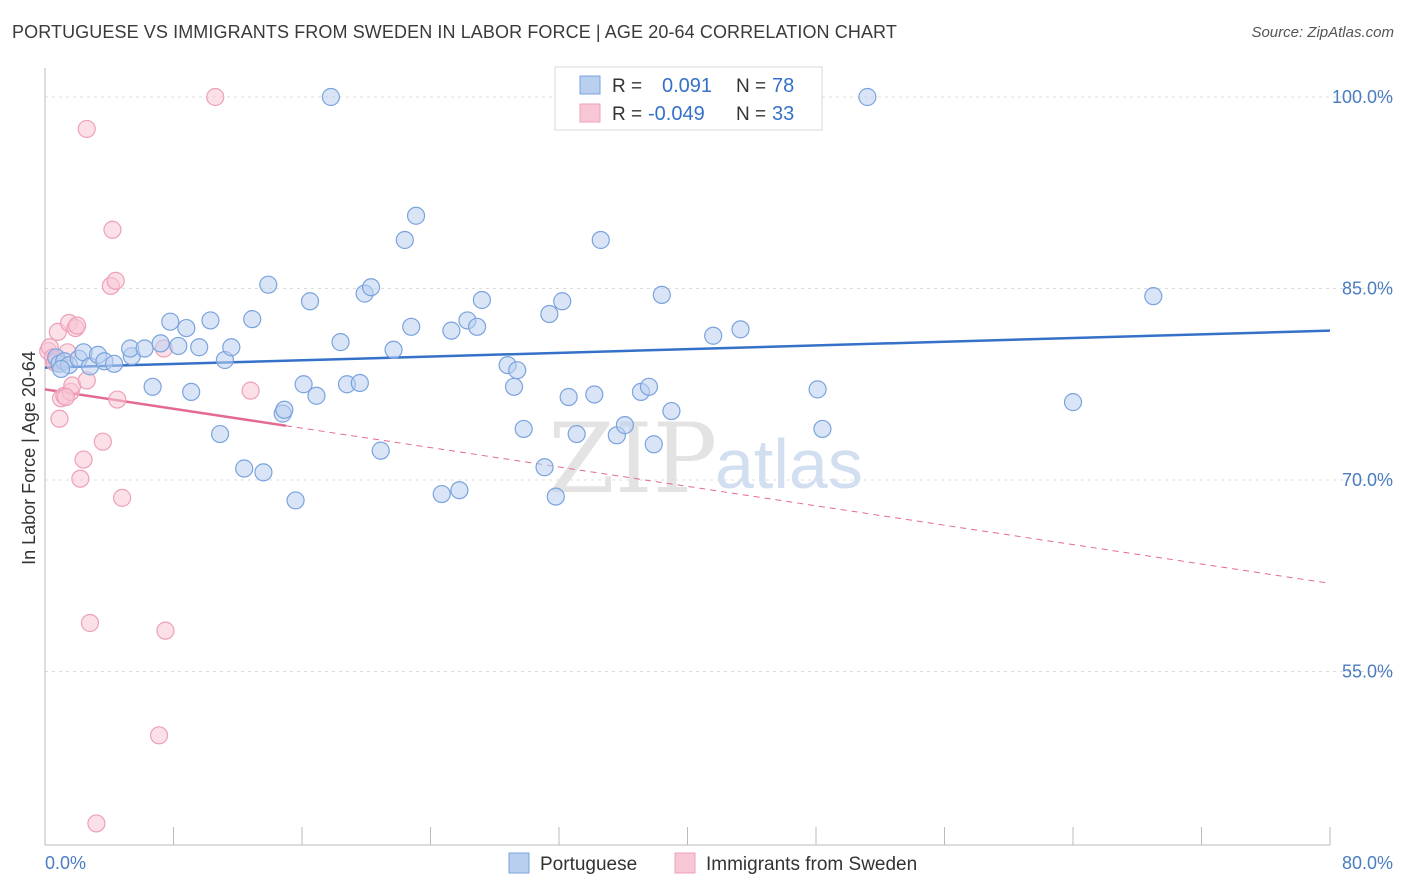  I want to click on watermark-atlas: atlas, so click(789, 464).